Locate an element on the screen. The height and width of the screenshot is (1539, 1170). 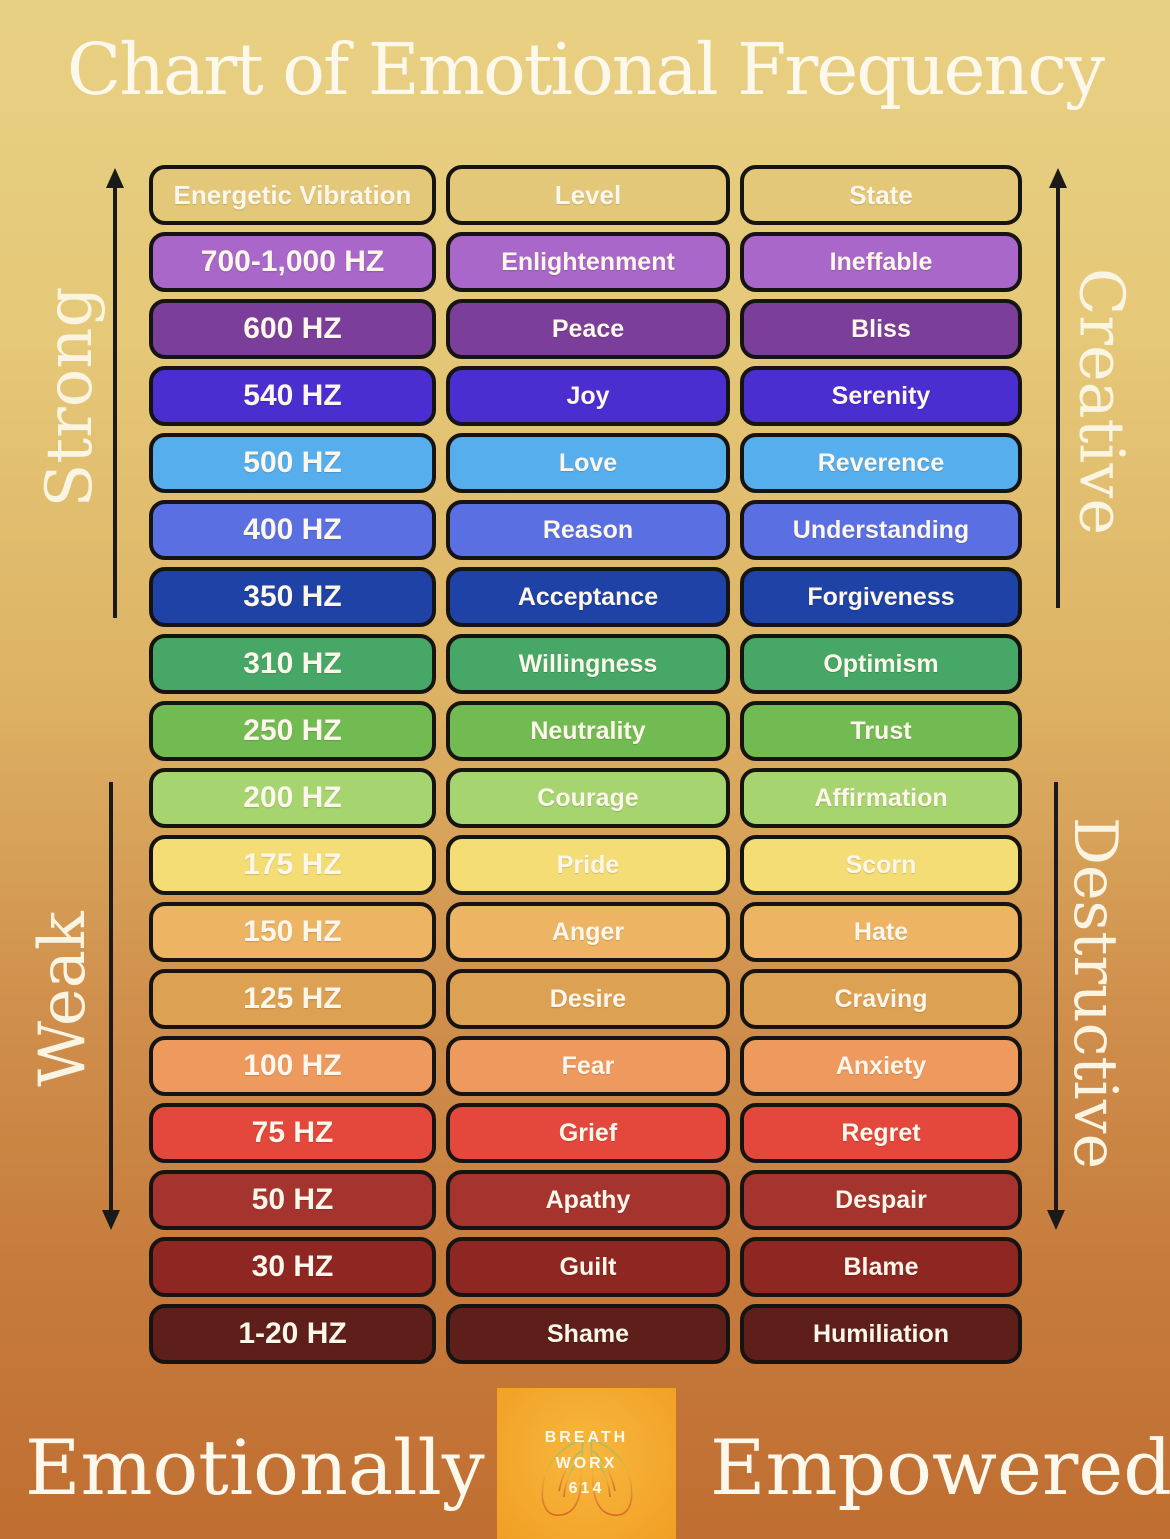
table-cell-state: Hate is located at coordinates (881, 932).